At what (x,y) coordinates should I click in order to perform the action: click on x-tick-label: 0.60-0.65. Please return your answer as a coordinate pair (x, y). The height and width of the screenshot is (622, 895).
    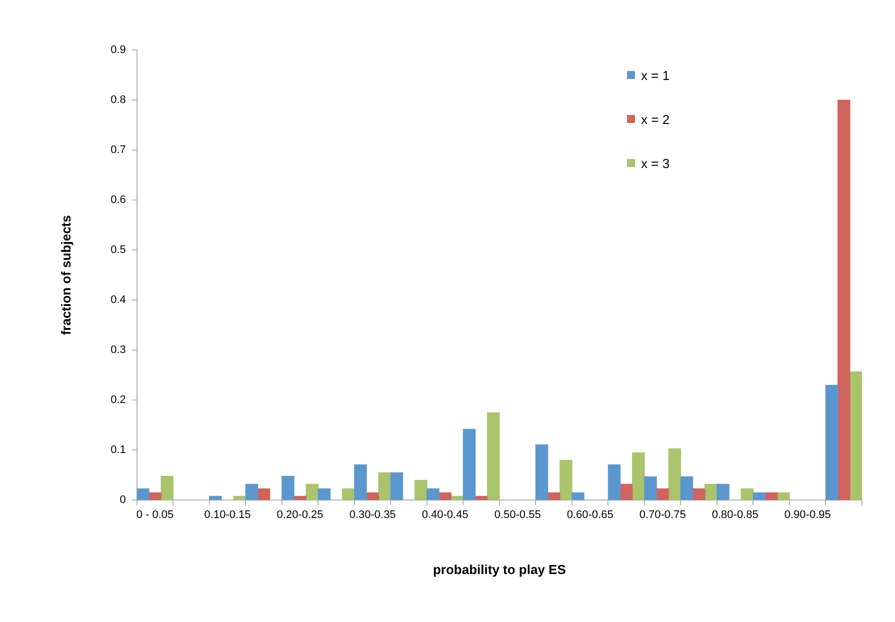
    Looking at the image, I should click on (590, 514).